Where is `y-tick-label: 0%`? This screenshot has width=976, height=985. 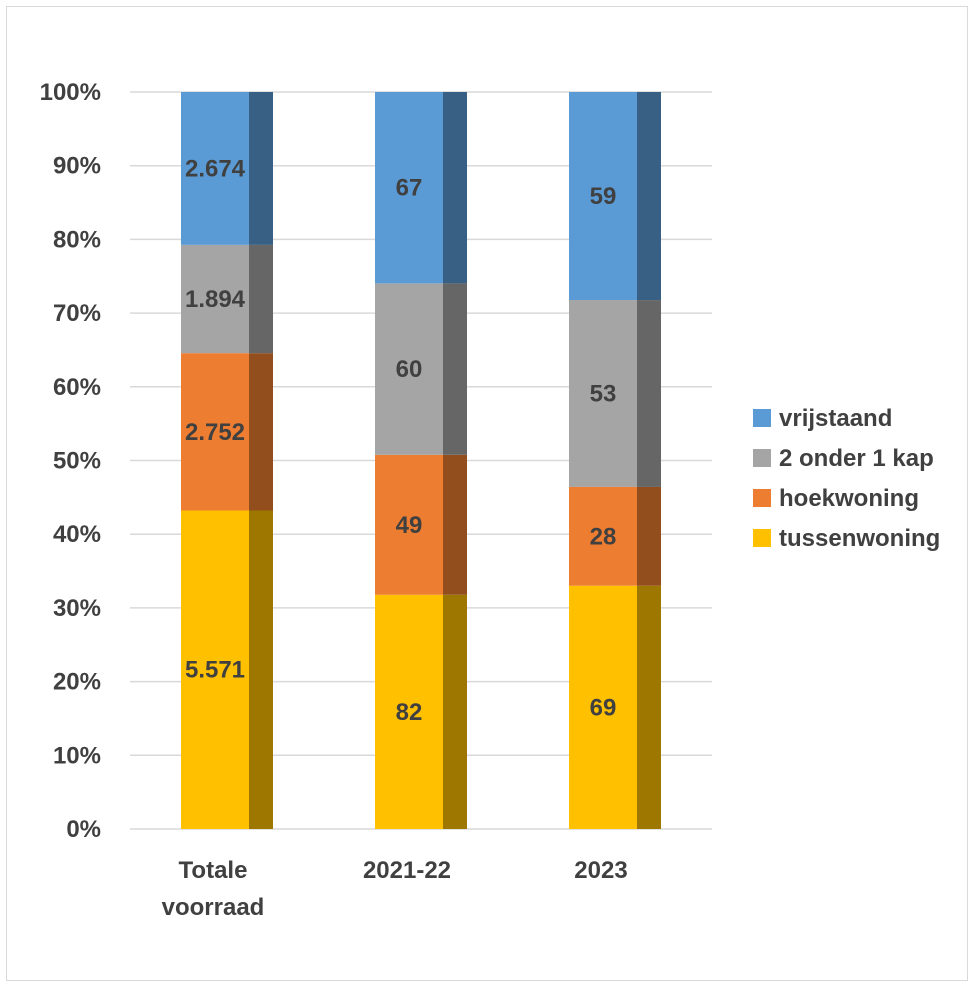 y-tick-label: 0% is located at coordinates (83, 829).